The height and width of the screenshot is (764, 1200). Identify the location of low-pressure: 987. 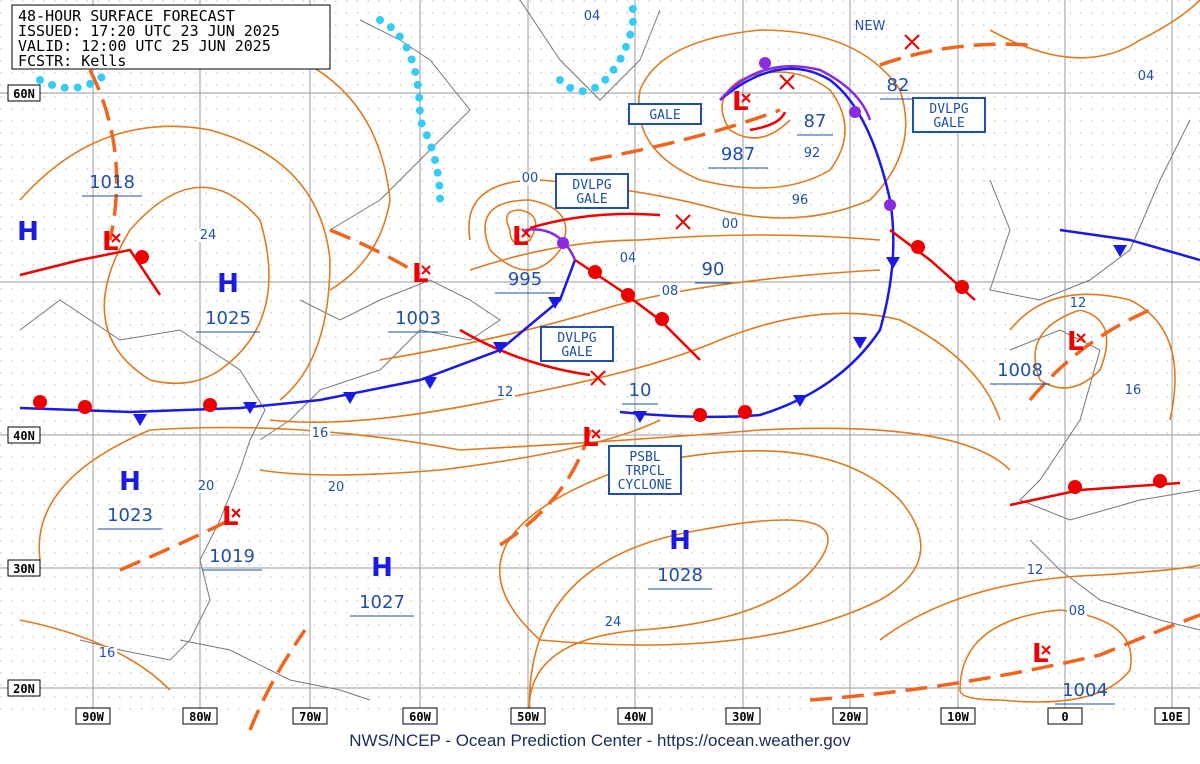
(738, 154).